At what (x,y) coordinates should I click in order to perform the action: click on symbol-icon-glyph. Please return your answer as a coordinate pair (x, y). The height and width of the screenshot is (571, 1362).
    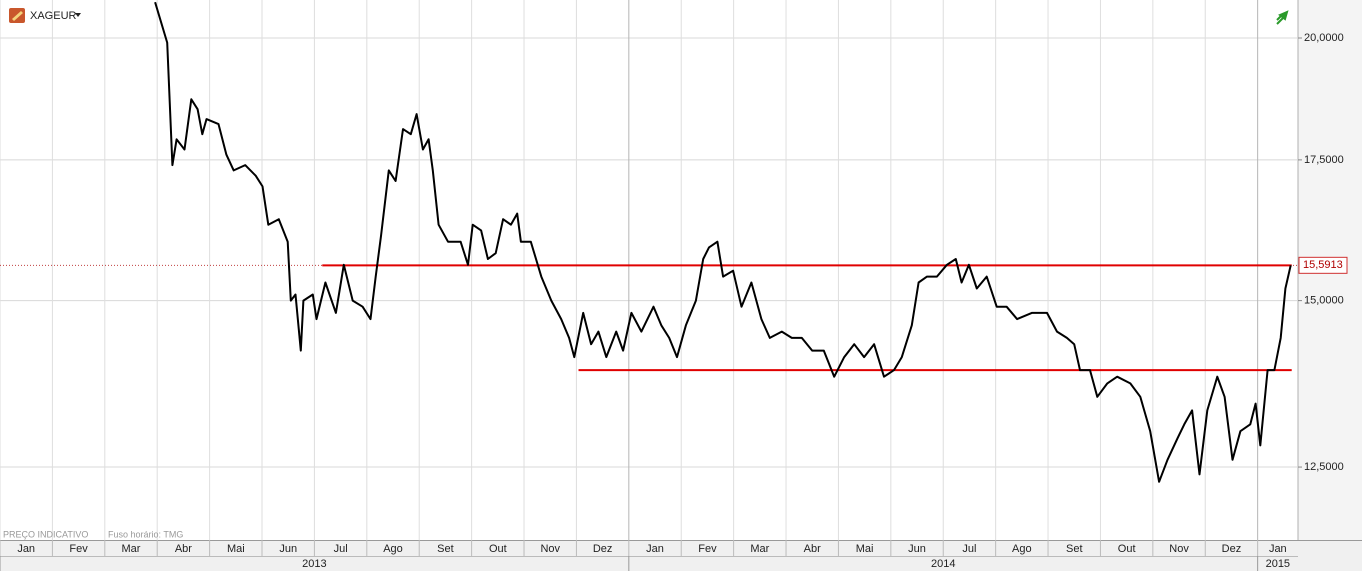
    Looking at the image, I should click on (17, 16).